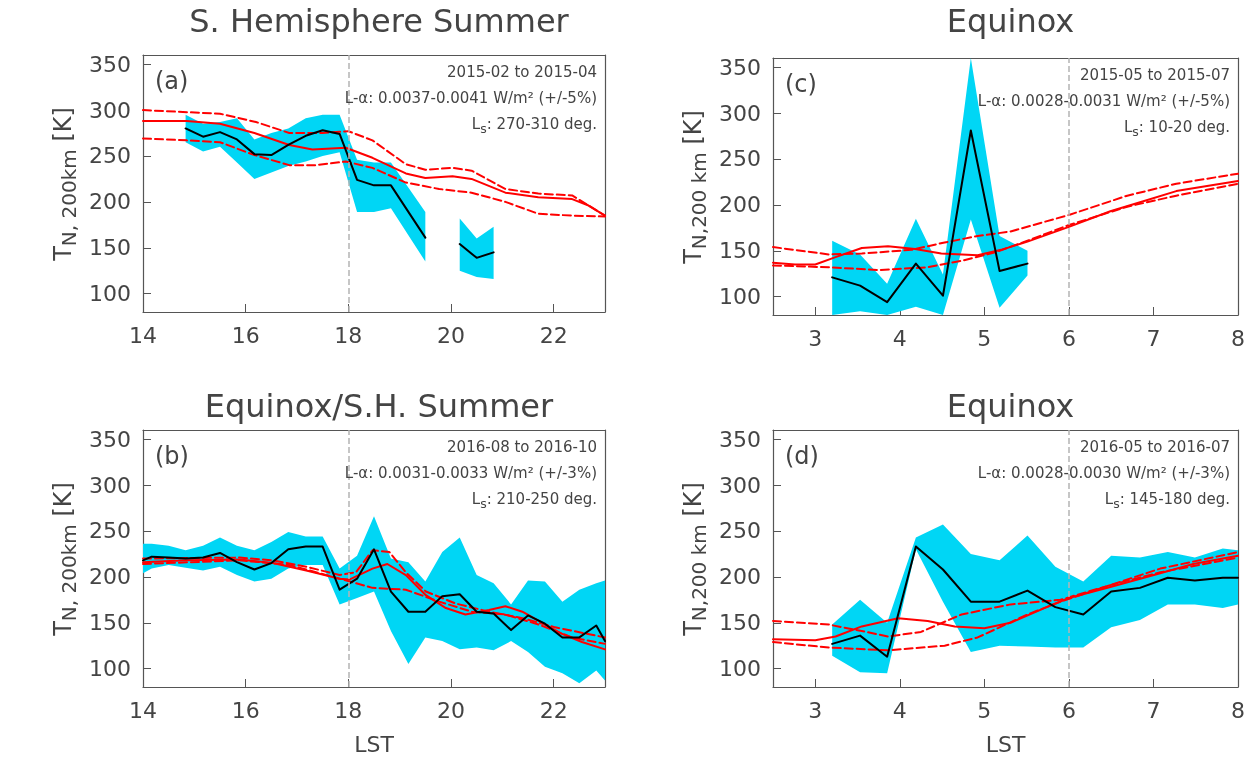 The width and height of the screenshot is (1256, 778). I want to click on annotation: 2016-08 to 2016-10, so click(522, 447).